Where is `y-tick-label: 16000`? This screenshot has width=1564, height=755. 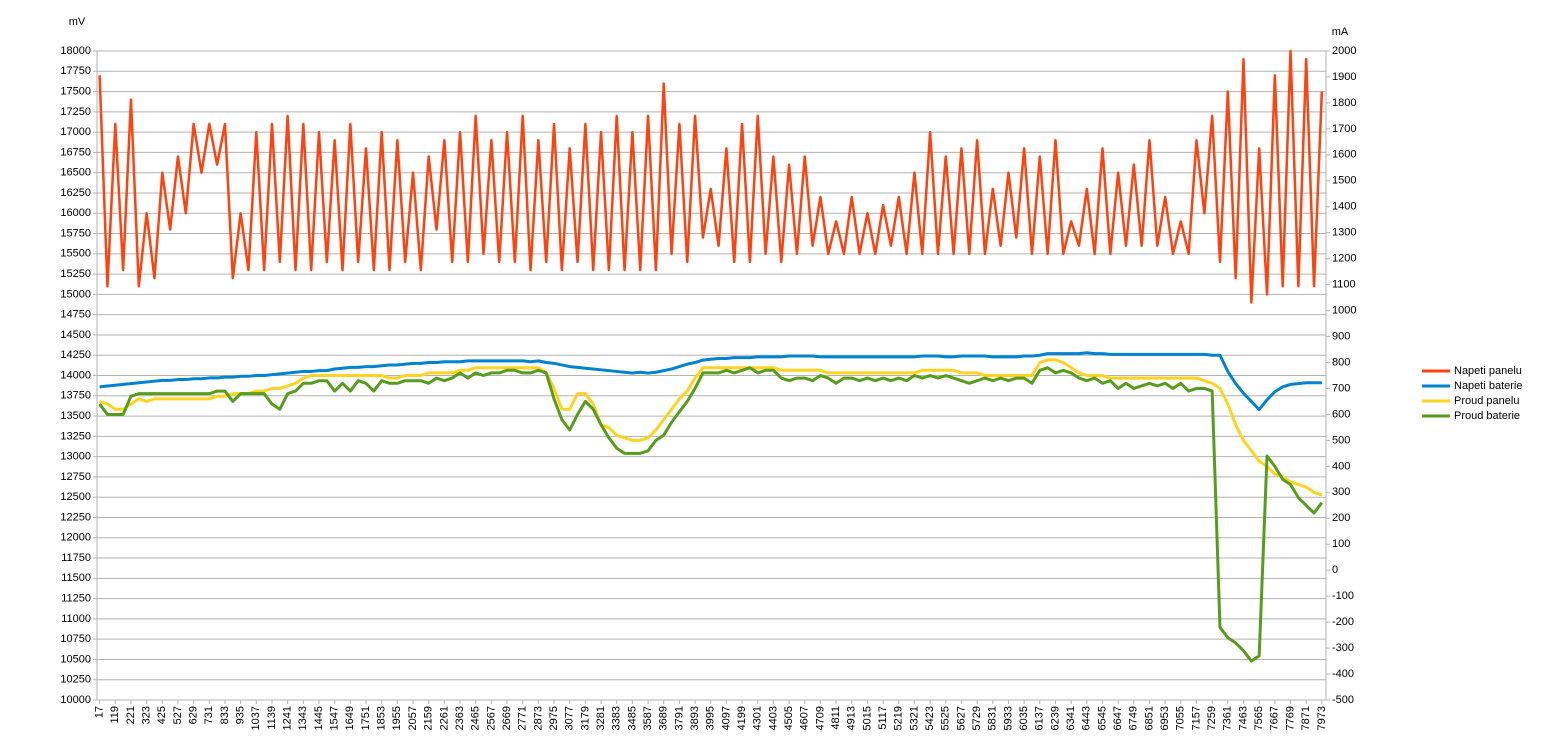
y-tick-label: 16000 is located at coordinates (75, 213).